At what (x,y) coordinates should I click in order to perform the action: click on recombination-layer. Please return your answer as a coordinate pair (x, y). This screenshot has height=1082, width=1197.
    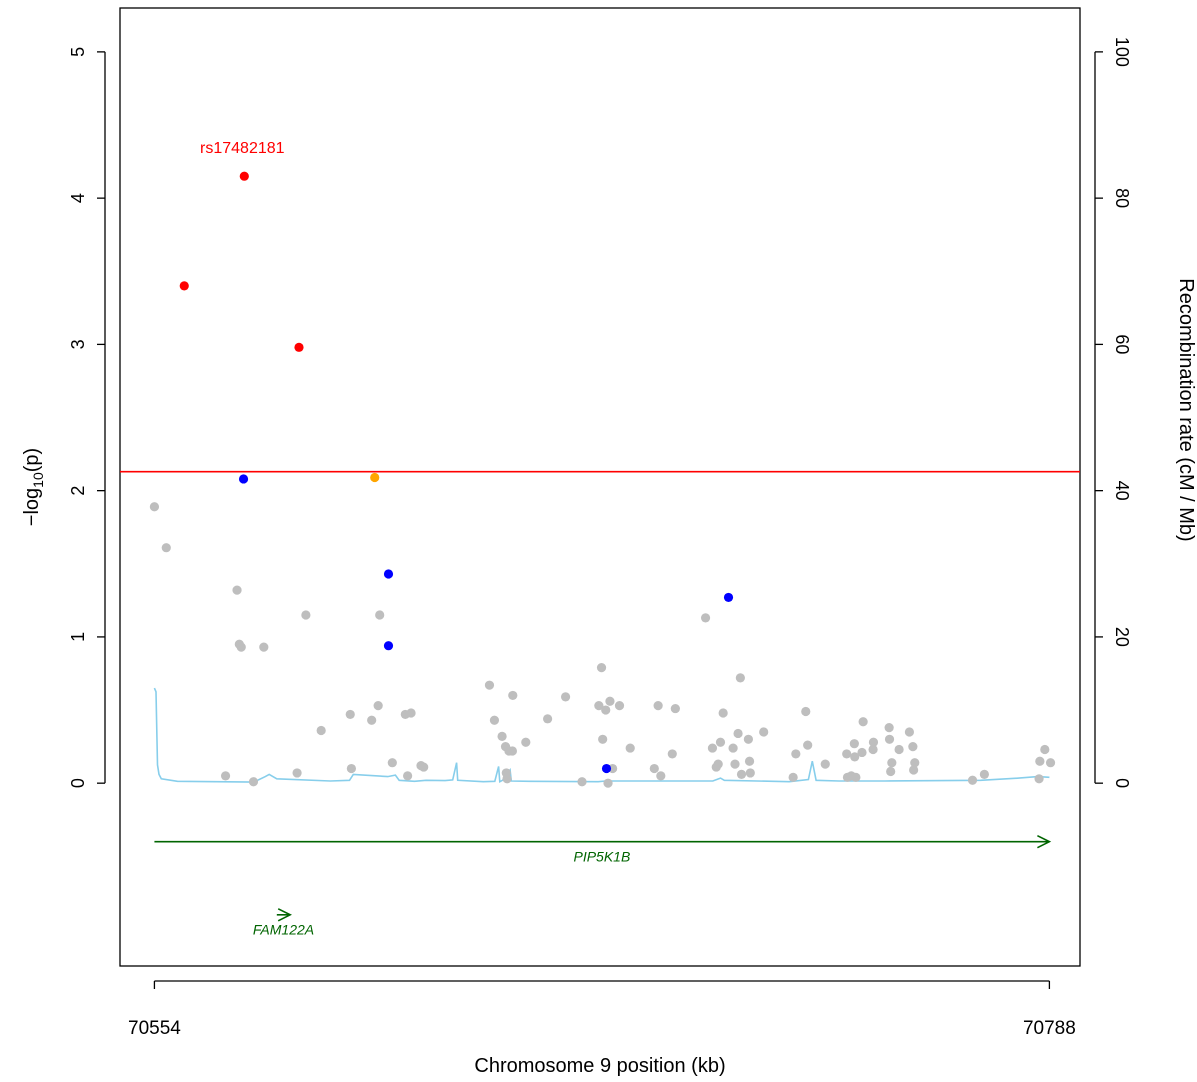
    Looking at the image, I should click on (601, 735).